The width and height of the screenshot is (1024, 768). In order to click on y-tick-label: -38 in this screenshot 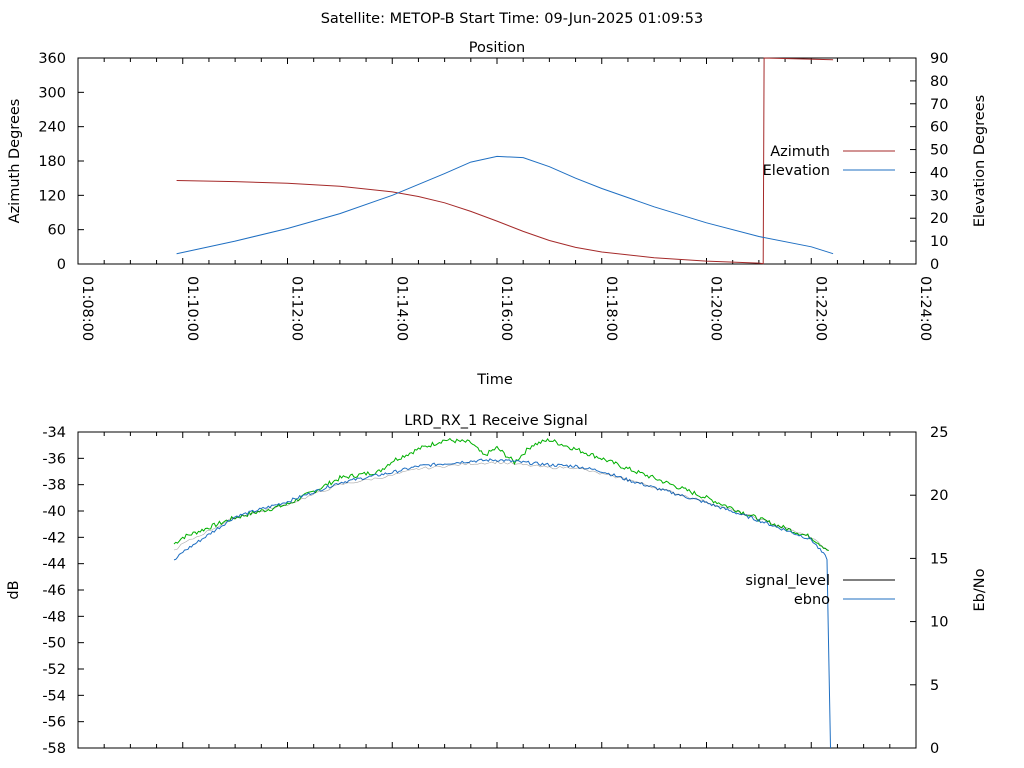, I will do `click(54, 486)`.